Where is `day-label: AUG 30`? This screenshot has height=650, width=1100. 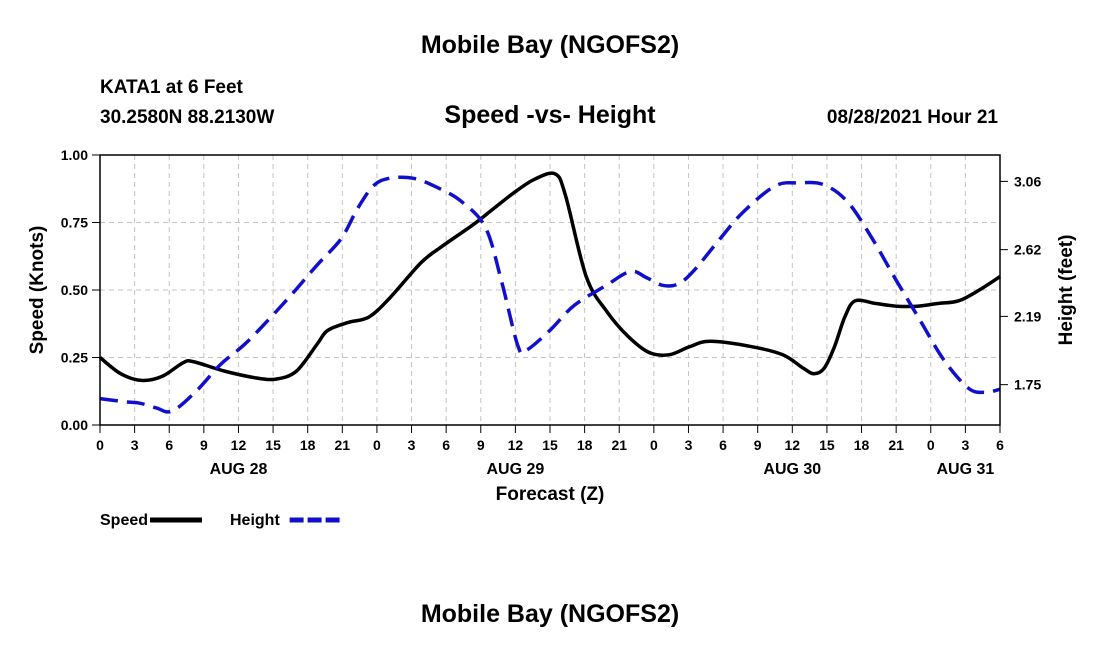 day-label: AUG 30 is located at coordinates (792, 469).